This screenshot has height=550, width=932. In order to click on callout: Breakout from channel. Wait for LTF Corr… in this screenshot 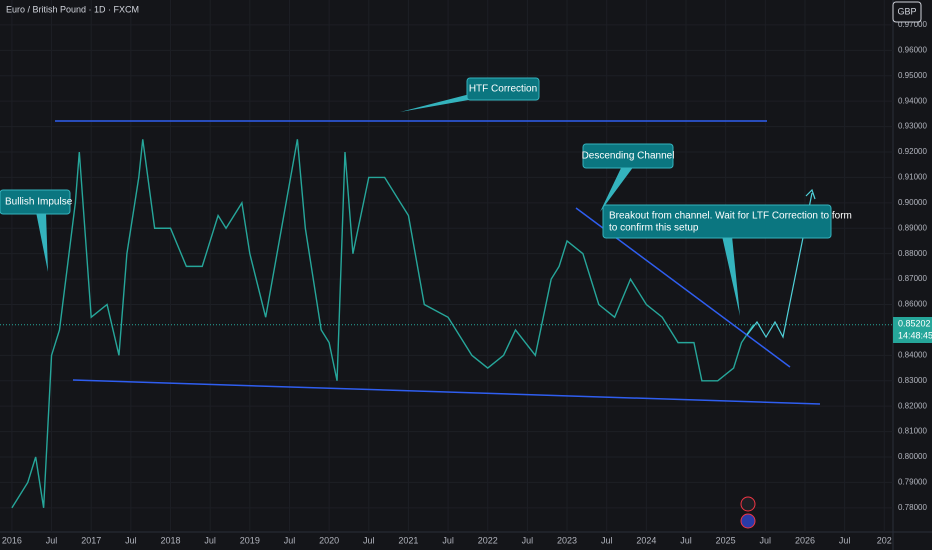, I will do `click(727, 260)`.